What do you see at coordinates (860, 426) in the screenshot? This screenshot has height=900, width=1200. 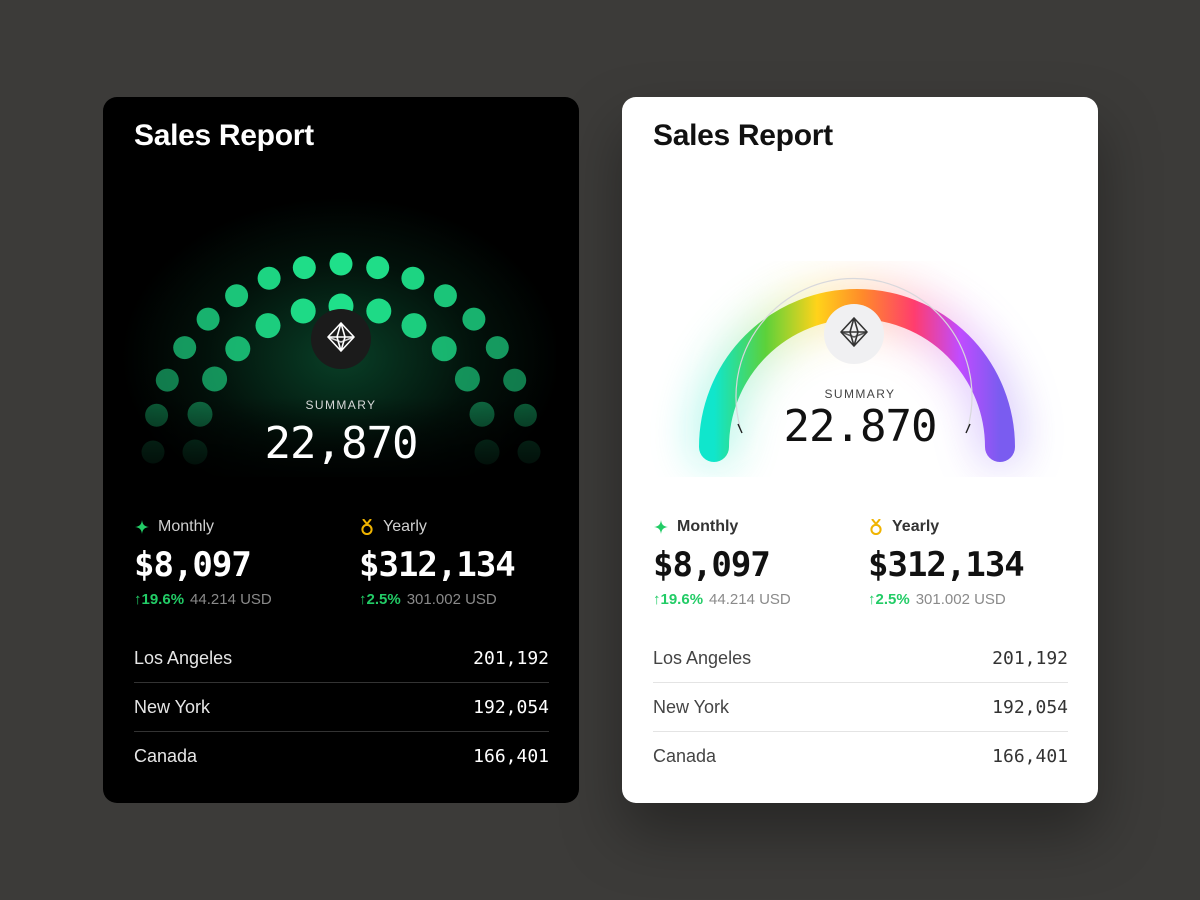 I see `summary-value: 22.870` at bounding box center [860, 426].